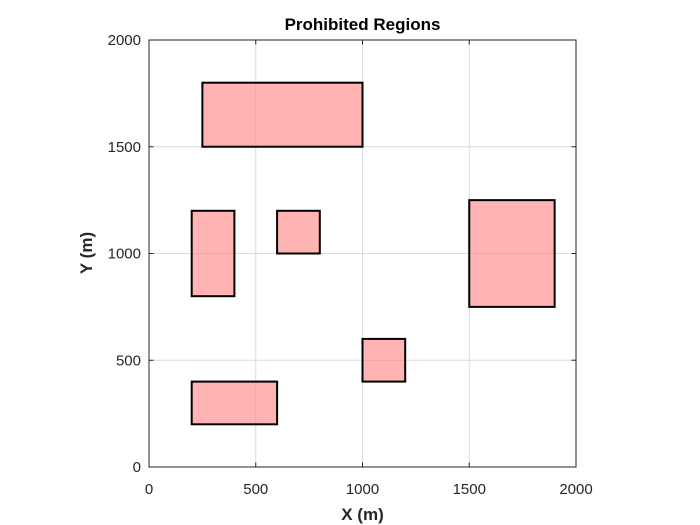 The image size is (700, 525). Describe the element at coordinates (124, 147) in the screenshot. I see `y-tick-label-3: 1500` at that location.